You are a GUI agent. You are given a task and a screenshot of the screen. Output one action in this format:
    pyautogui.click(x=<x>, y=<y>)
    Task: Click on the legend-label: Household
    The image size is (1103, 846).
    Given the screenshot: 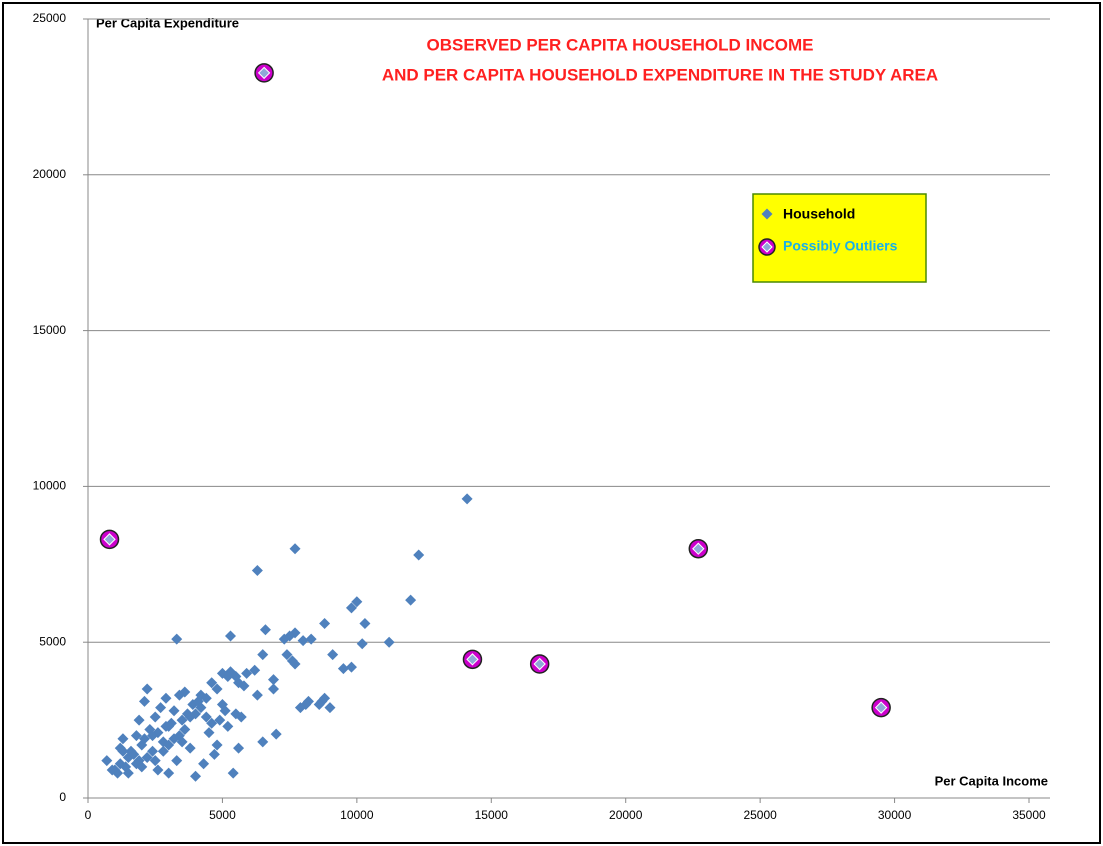 What is the action you would take?
    pyautogui.click(x=819, y=214)
    